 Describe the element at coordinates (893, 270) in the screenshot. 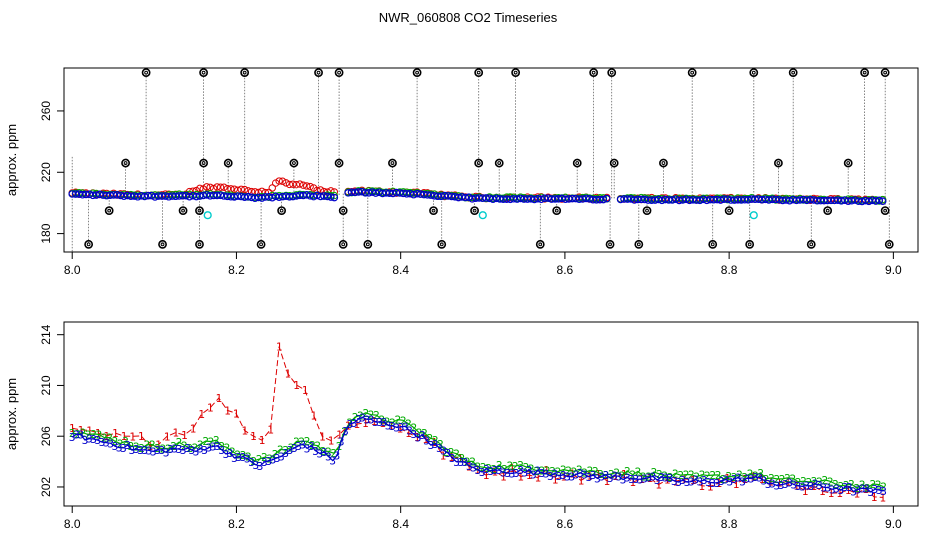

I see `x-tick-label: 9.0` at that location.